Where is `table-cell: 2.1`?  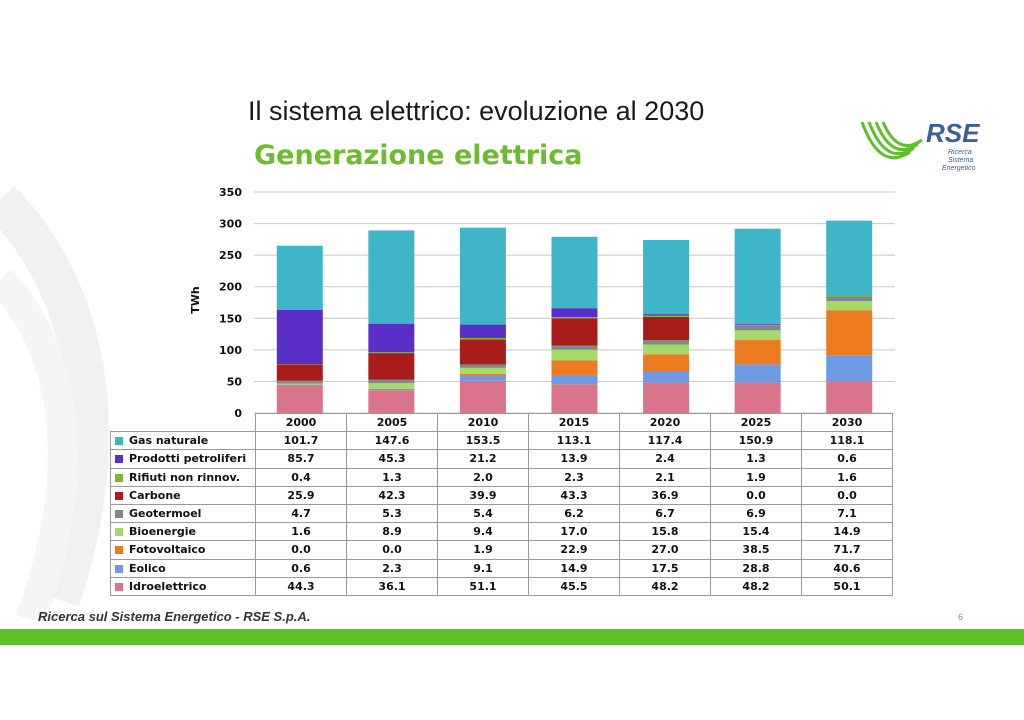 table-cell: 2.1 is located at coordinates (665, 477).